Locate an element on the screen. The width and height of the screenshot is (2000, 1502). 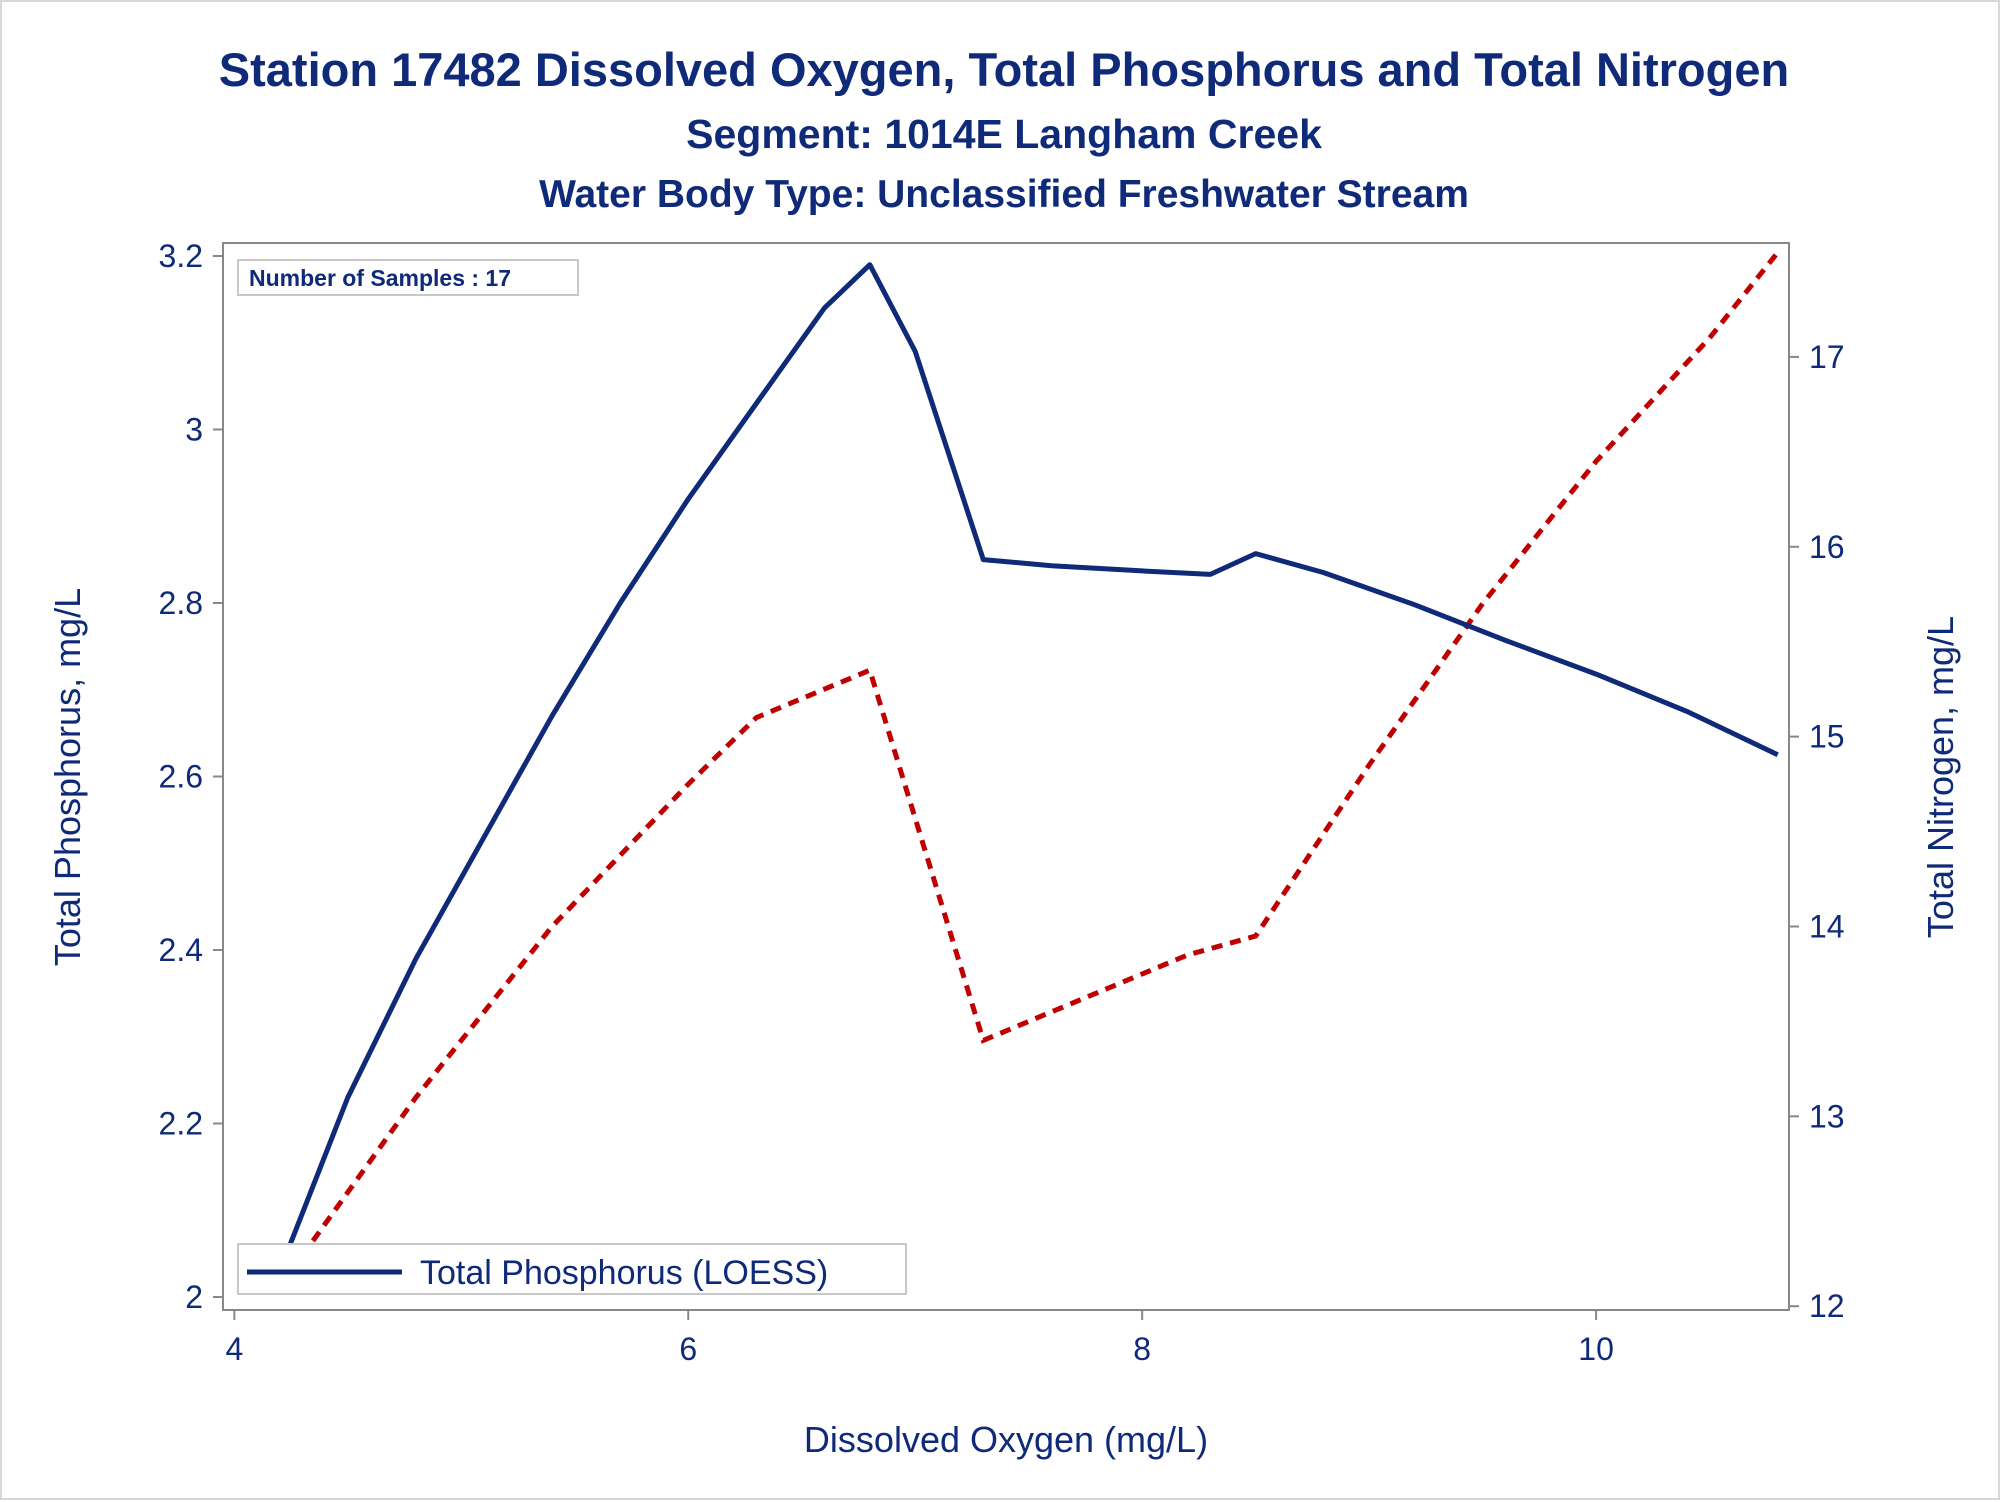
y-tick-label: 2.6 is located at coordinates (181, 777).